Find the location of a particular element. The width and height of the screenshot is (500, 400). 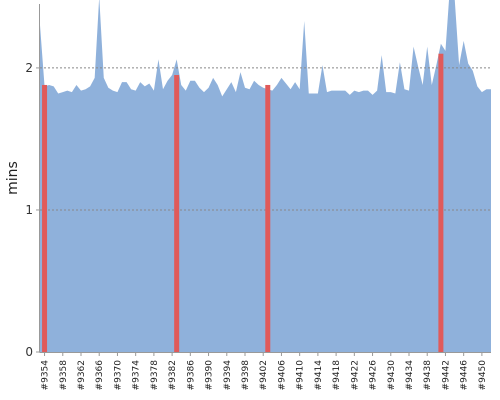

x-tick-label: #9366 is located at coordinates (100, 375).